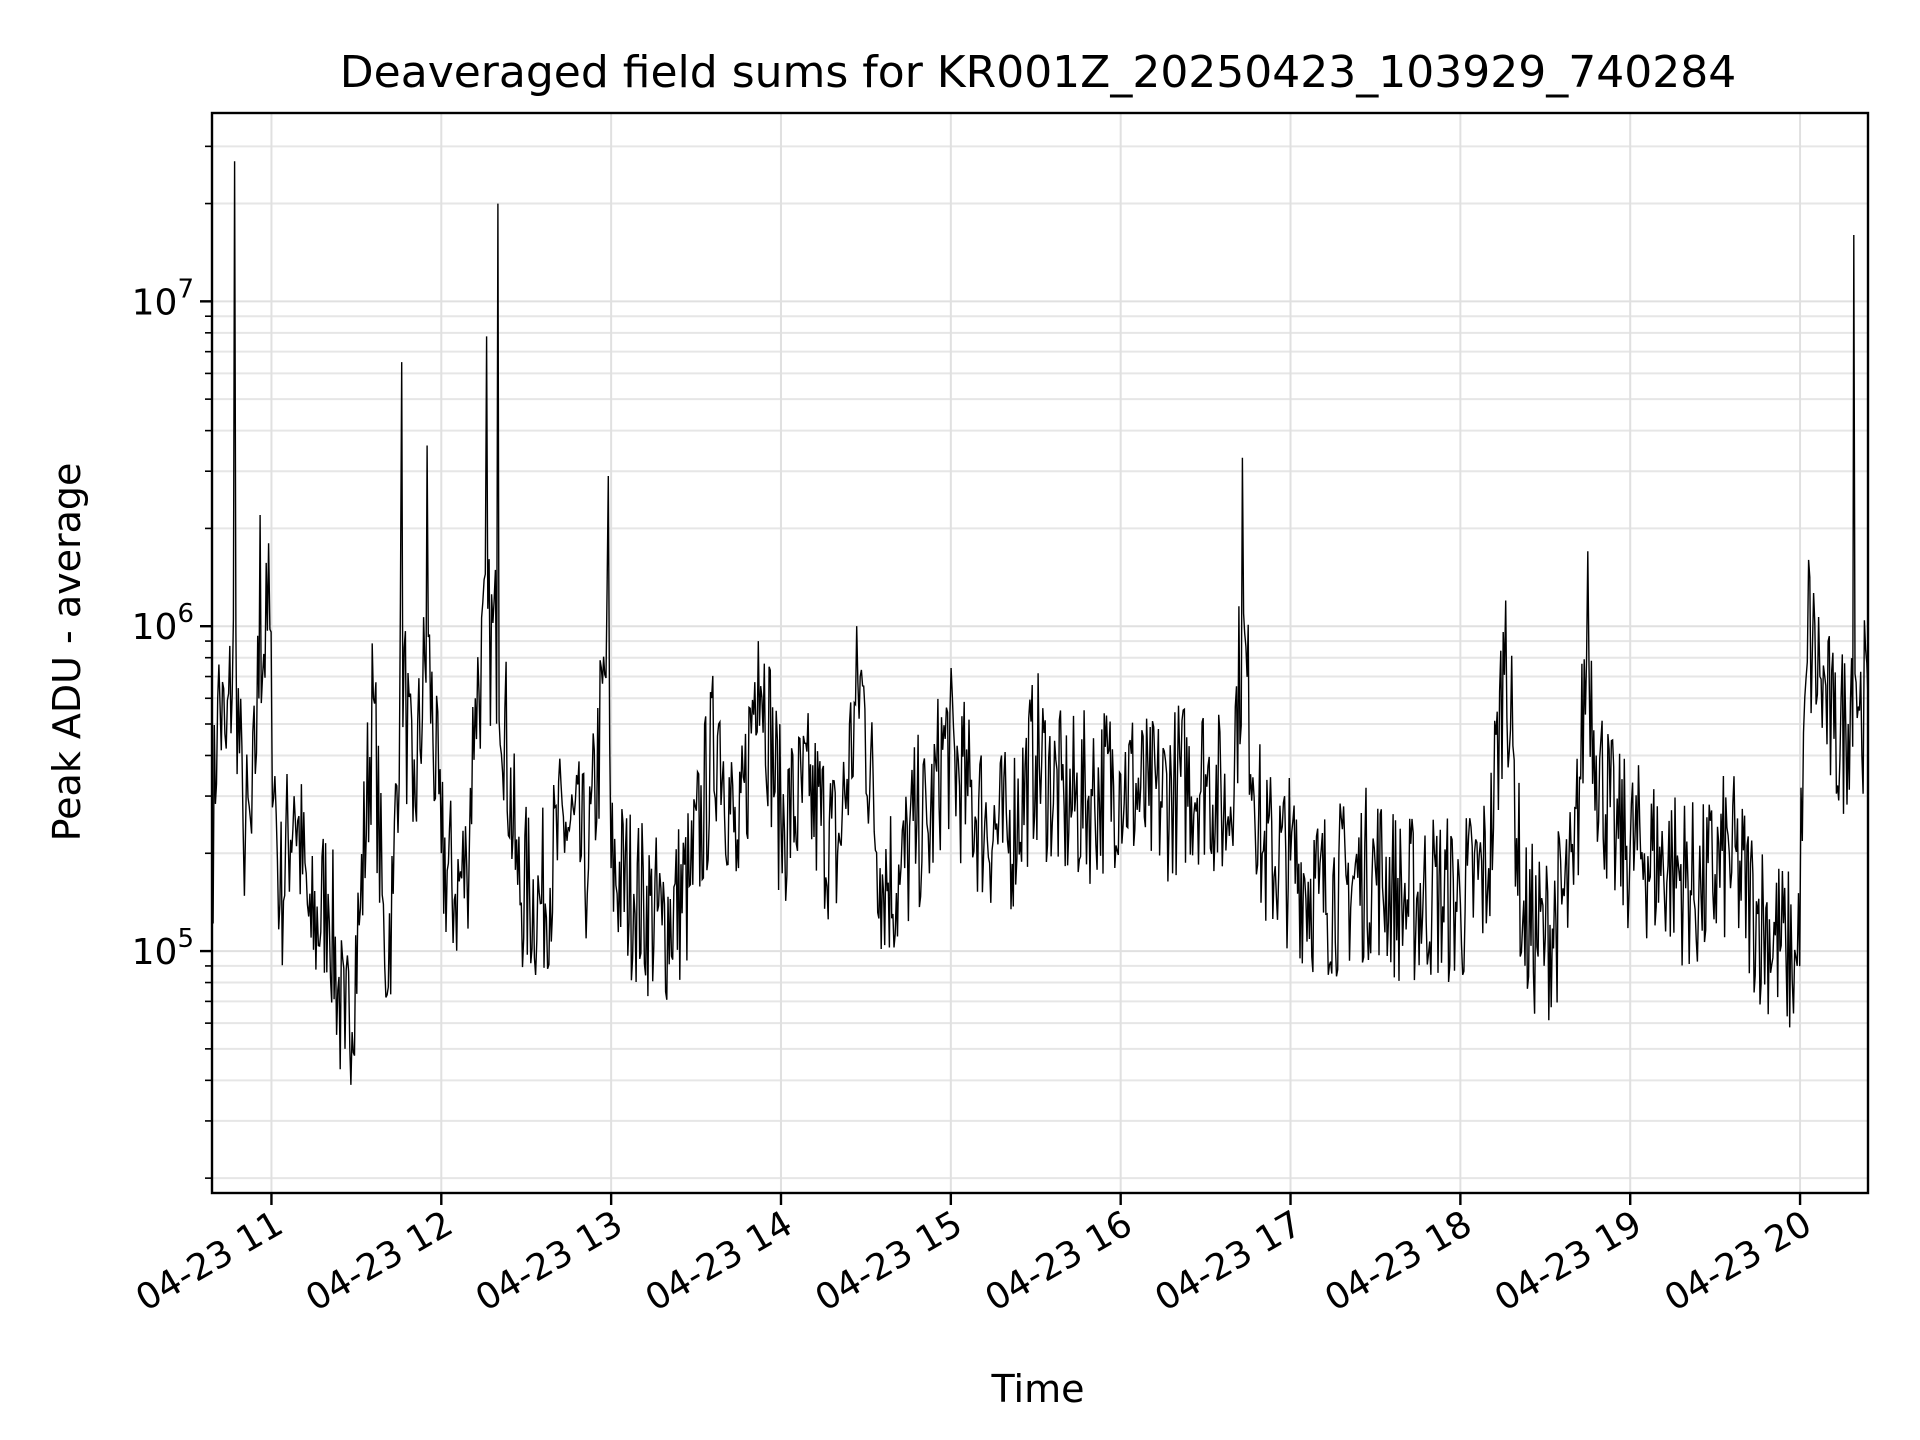  I want to click on y-tick-label-exponent: 5, so click(185, 939).